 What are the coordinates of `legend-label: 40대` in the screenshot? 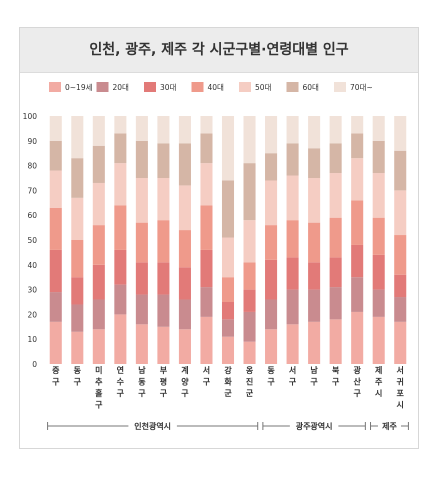 It's located at (216, 87).